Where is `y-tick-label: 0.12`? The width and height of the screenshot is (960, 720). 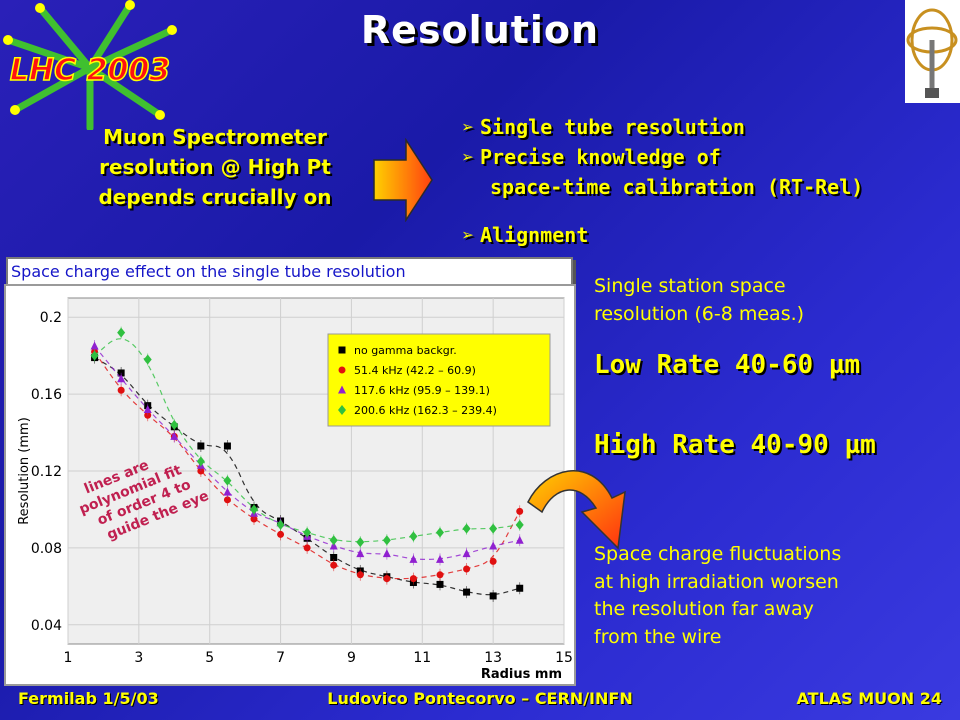 y-tick-label: 0.12 is located at coordinates (46, 472).